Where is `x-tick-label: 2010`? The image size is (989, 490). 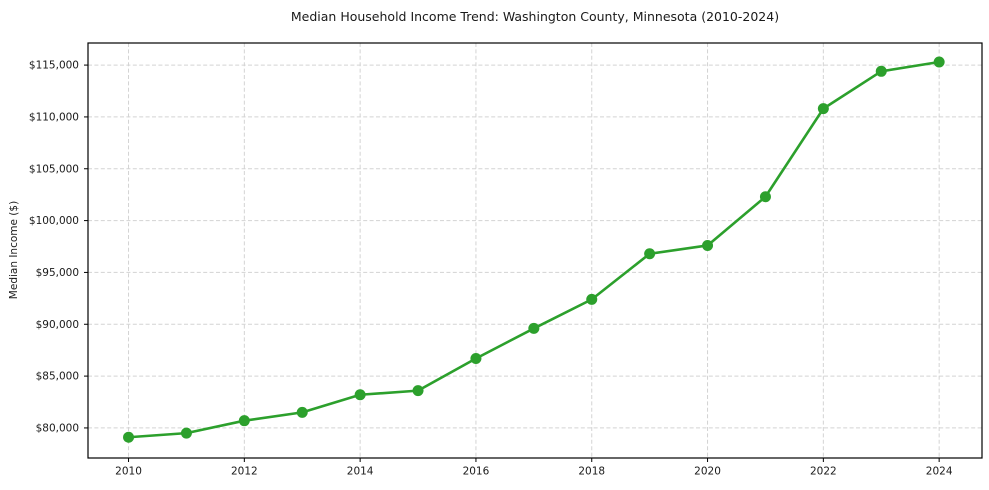
x-tick-label: 2010 is located at coordinates (128, 472).